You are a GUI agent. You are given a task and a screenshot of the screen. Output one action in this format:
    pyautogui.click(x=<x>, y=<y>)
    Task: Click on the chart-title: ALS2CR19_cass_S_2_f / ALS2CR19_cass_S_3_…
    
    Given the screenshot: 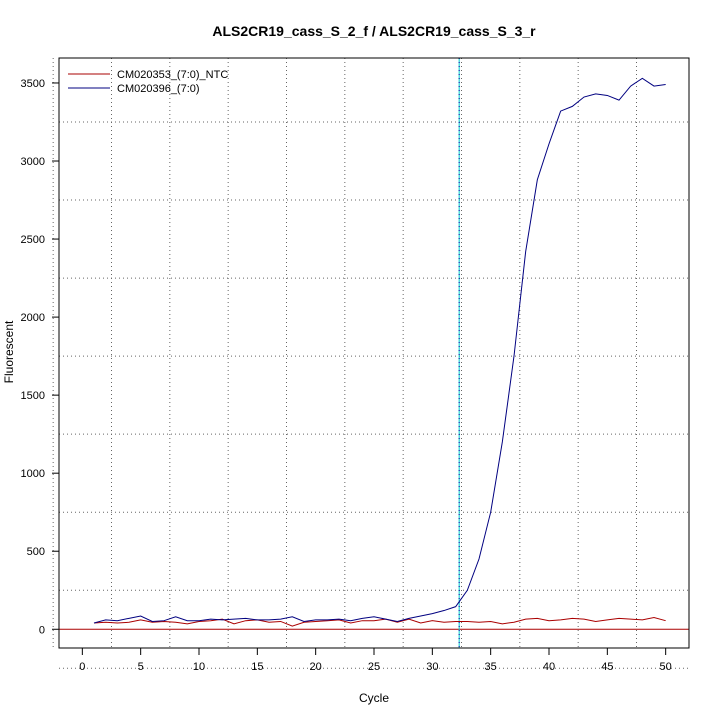 What is the action you would take?
    pyautogui.click(x=374, y=31)
    